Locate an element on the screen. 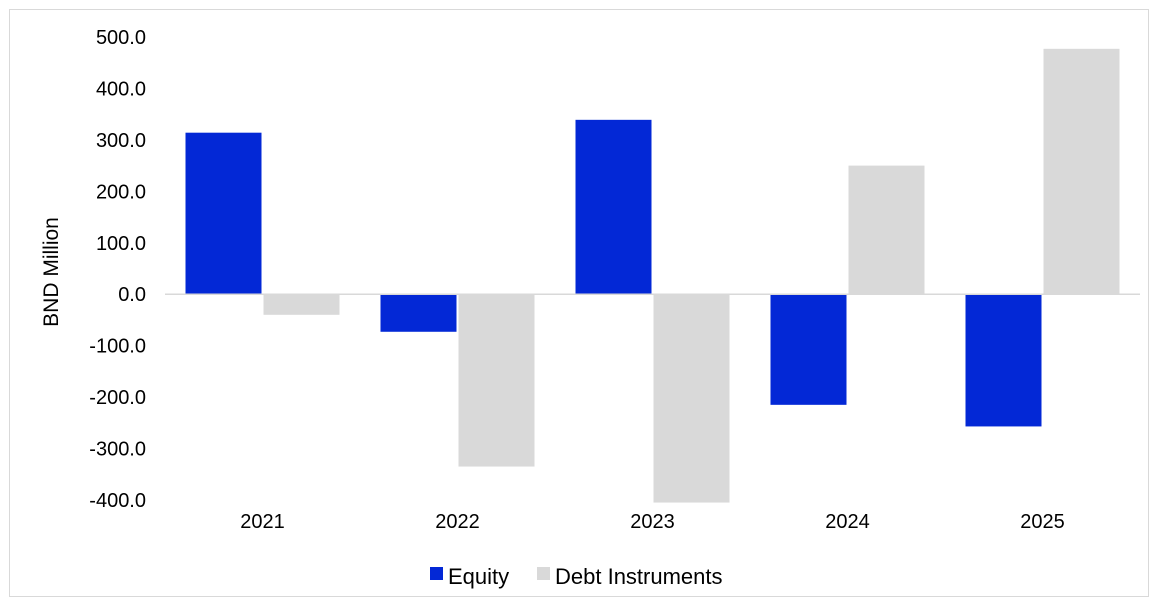 The height and width of the screenshot is (607, 1159). bar-debt-instruments-2023 is located at coordinates (691, 398).